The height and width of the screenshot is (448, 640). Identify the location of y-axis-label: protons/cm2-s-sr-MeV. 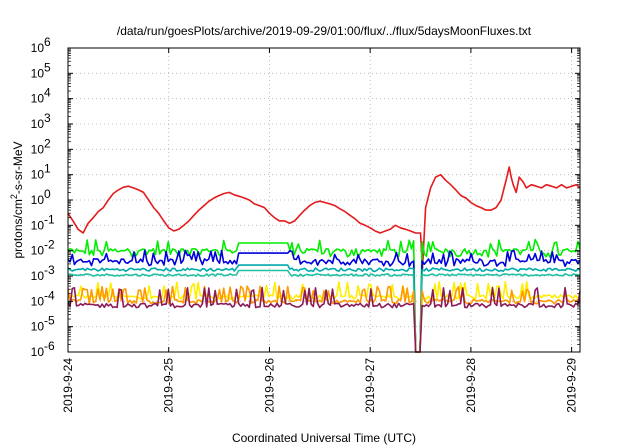
(17, 199).